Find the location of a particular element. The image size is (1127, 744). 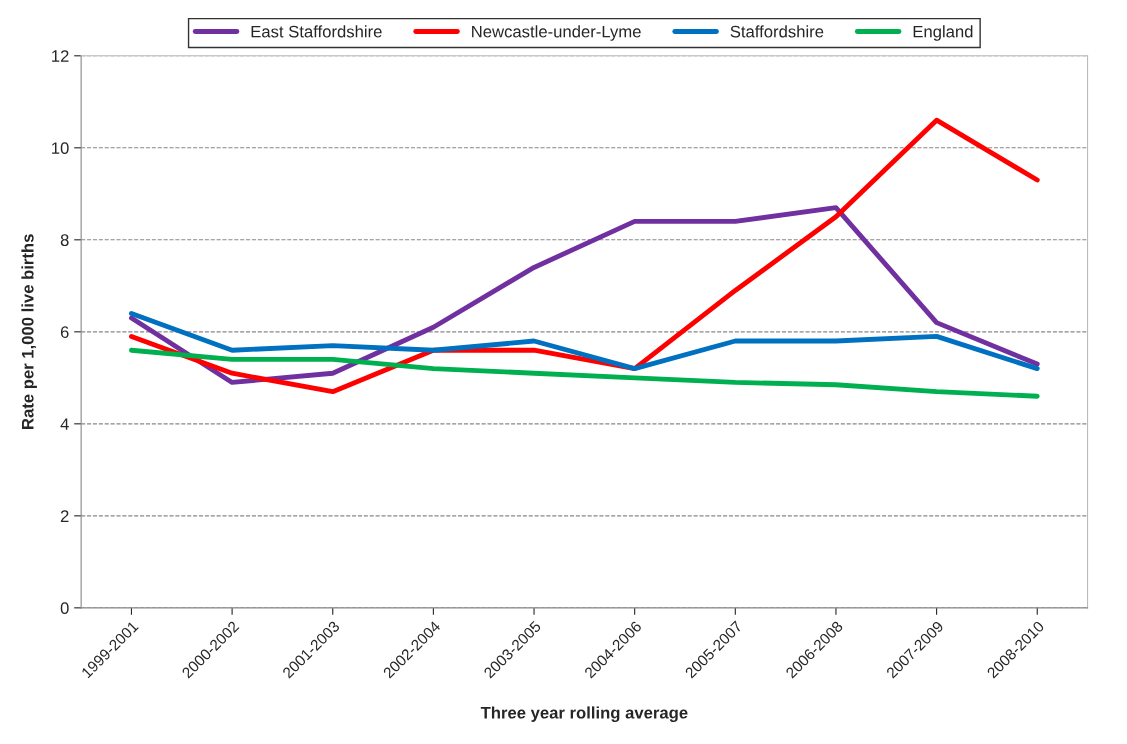

legend-label: East Staffordshire is located at coordinates (316, 31).